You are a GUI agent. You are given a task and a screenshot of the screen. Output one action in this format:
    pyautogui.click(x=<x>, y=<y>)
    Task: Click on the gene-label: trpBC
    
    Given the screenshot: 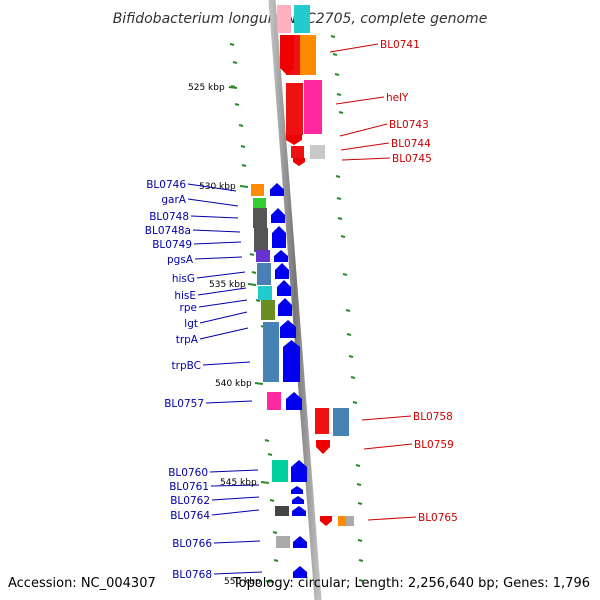 What is the action you would take?
    pyautogui.click(x=186, y=366)
    